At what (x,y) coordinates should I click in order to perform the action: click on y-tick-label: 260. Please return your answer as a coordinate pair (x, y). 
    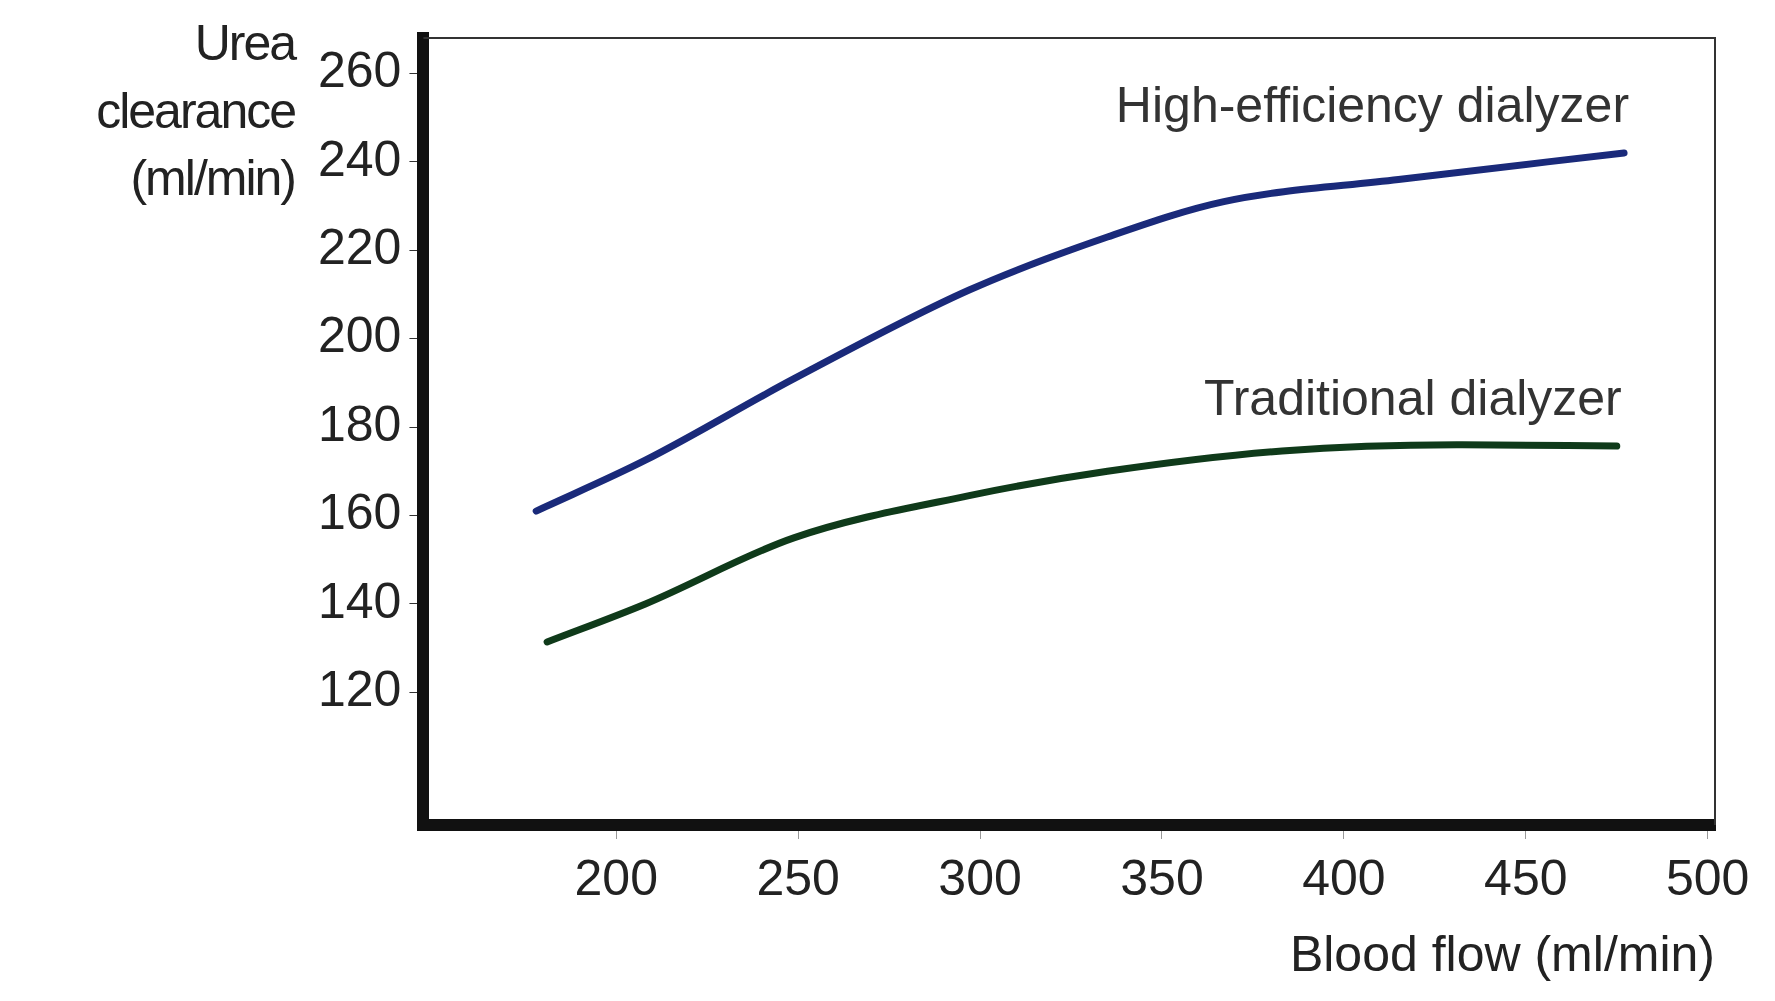
    Looking at the image, I should click on (359, 70).